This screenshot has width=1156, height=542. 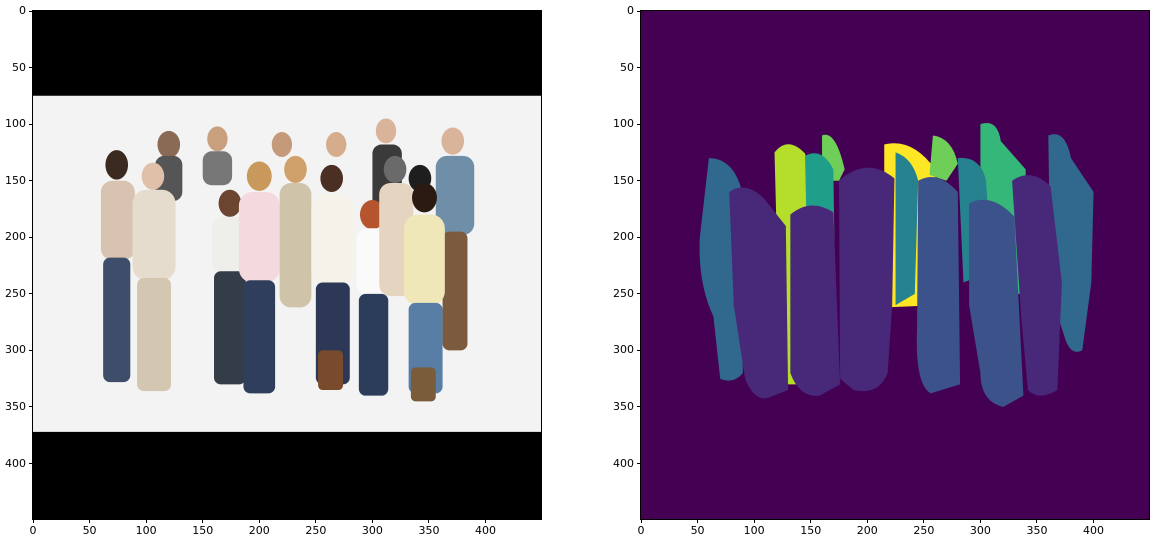 I want to click on letterbox-top, so click(x=287, y=53).